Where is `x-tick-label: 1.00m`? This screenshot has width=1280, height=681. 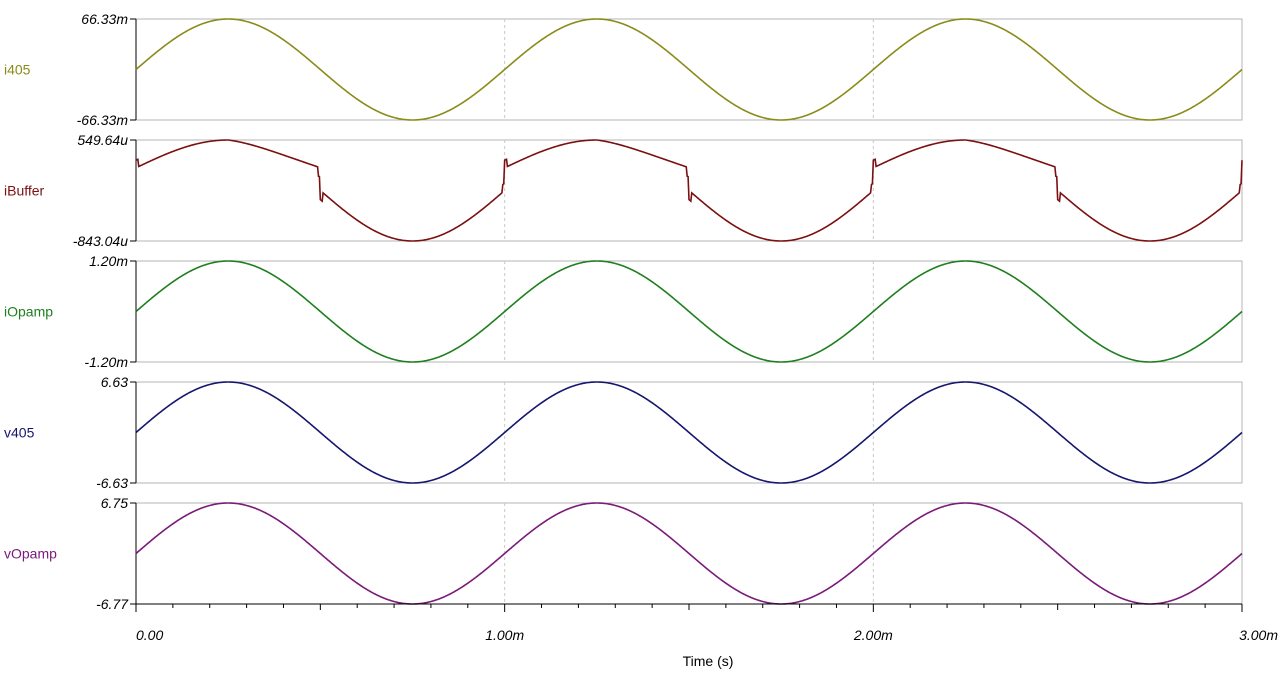 x-tick-label: 1.00m is located at coordinates (504, 635).